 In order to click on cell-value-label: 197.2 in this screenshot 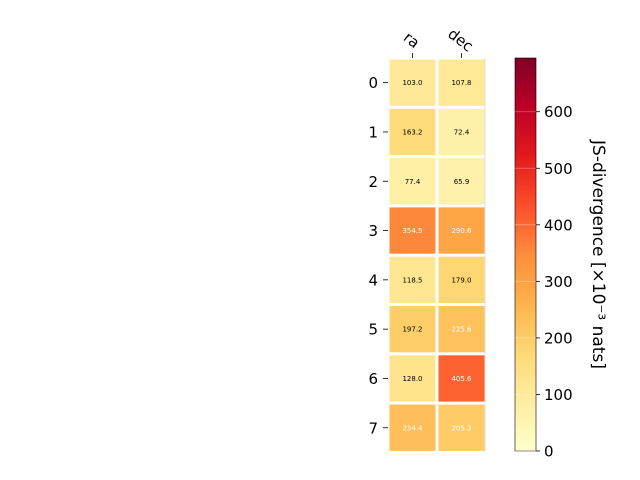, I will do `click(412, 330)`.